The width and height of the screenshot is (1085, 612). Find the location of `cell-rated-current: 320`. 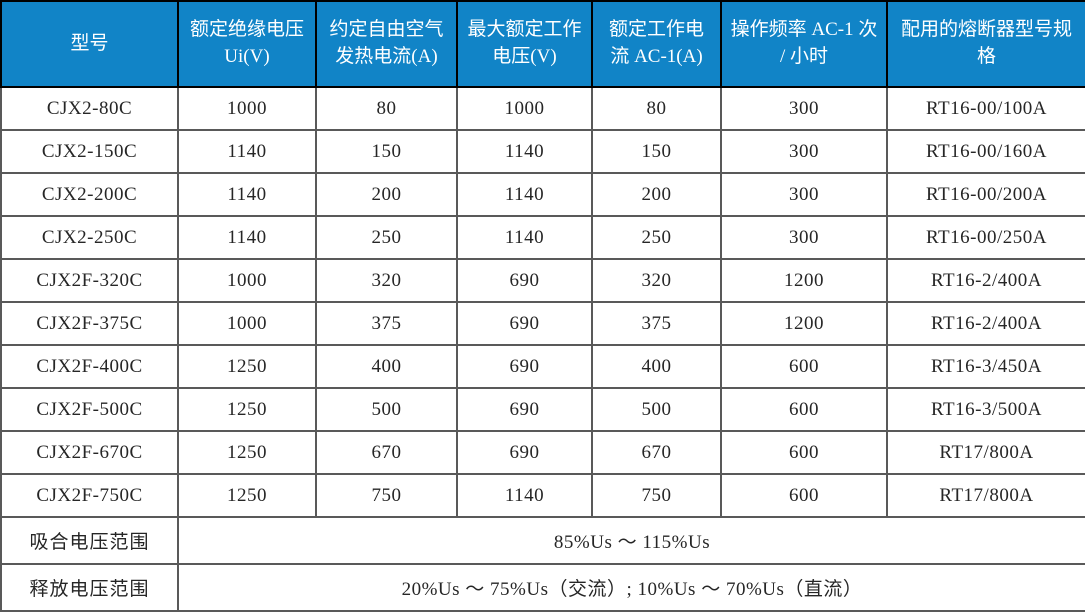

cell-rated-current: 320 is located at coordinates (656, 280).